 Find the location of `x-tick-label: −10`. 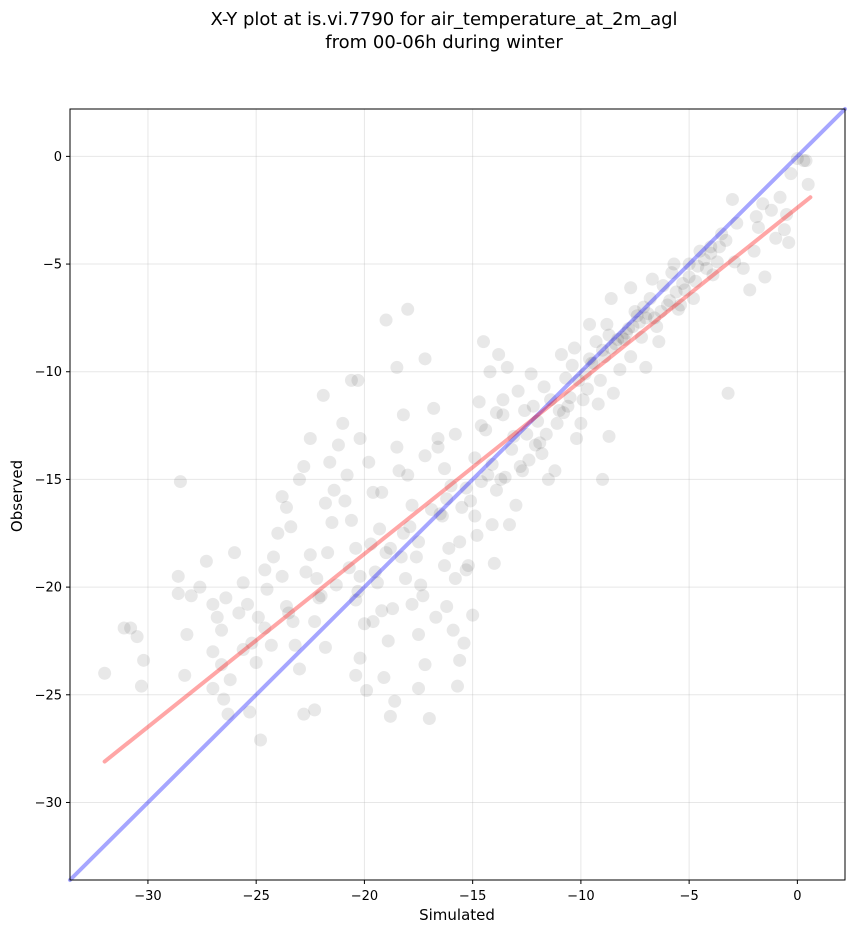

x-tick-label: −10 is located at coordinates (580, 896).